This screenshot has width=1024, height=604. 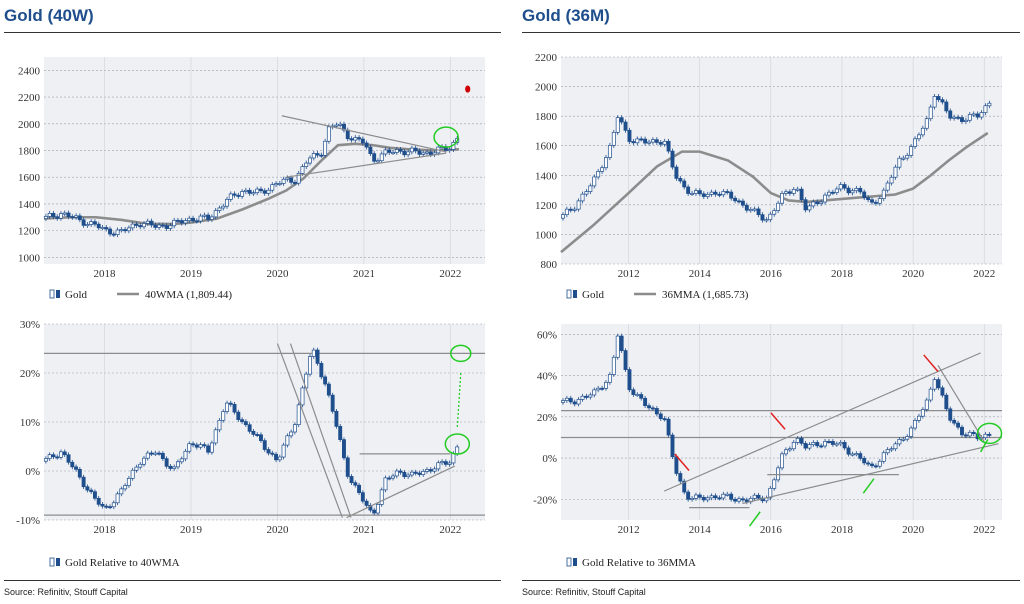 What do you see at coordinates (913, 274) in the screenshot?
I see `x-tick-label: 2020` at bounding box center [913, 274].